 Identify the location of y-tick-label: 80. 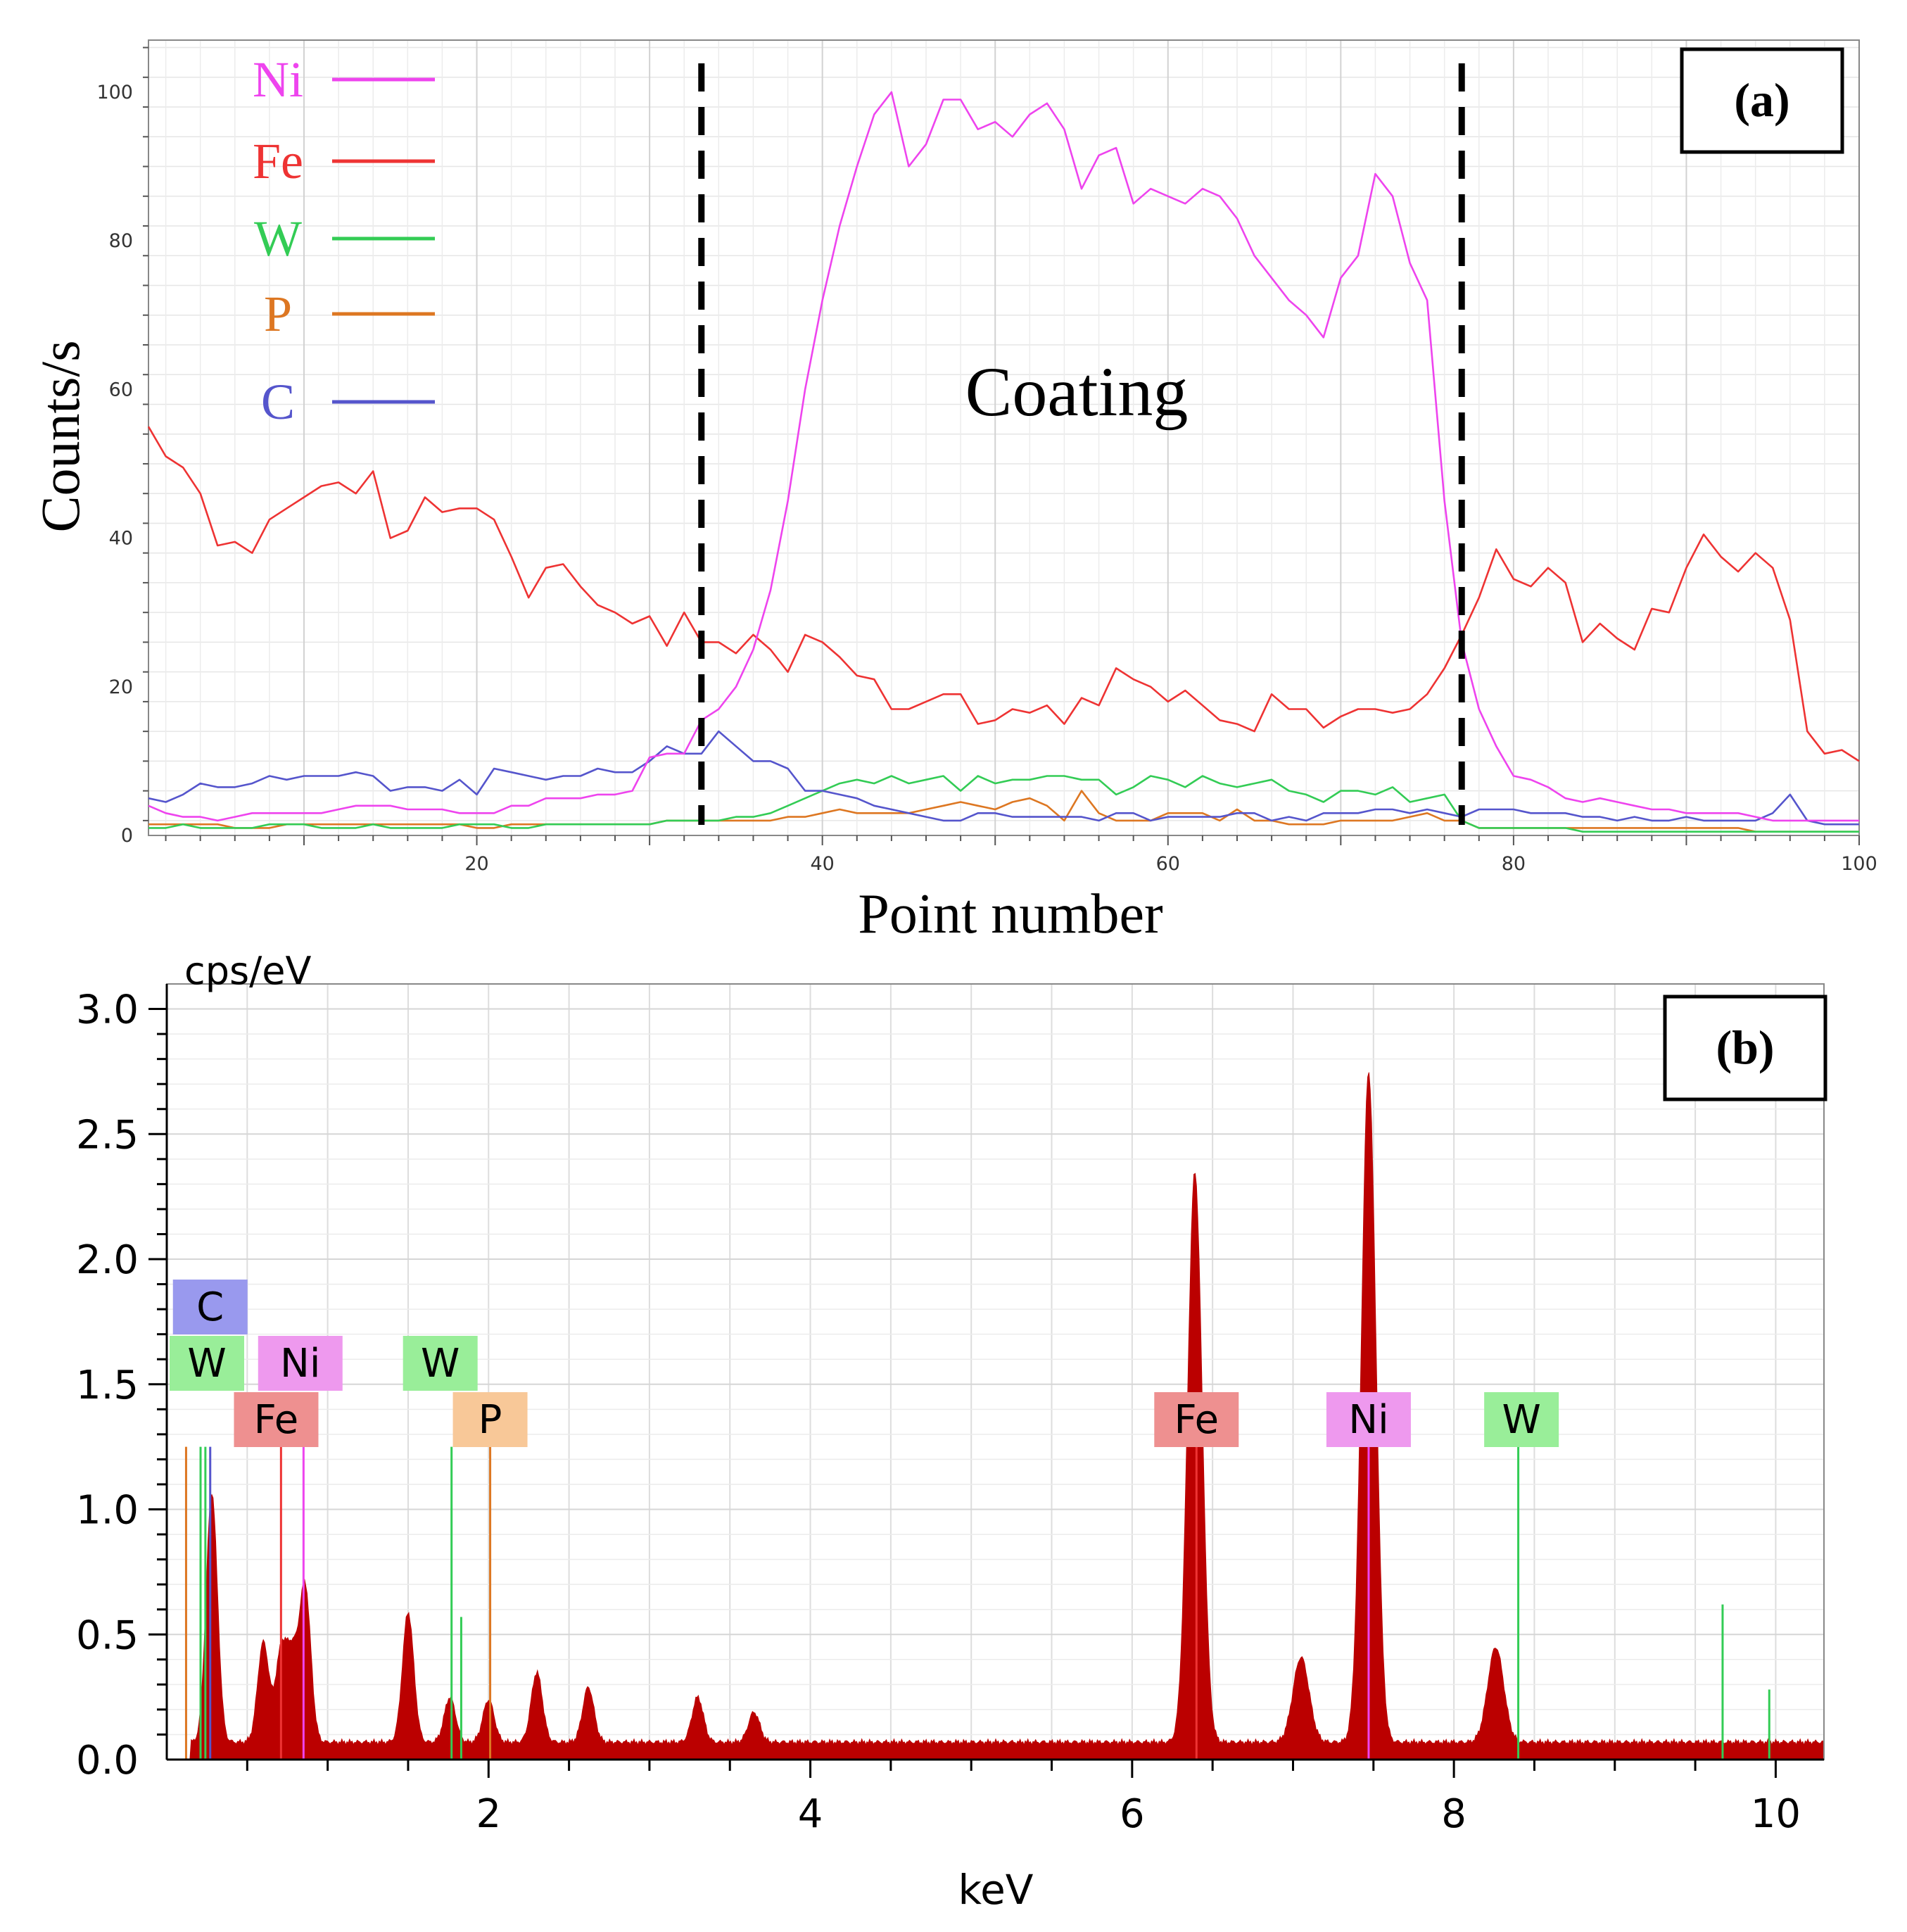
(121, 241).